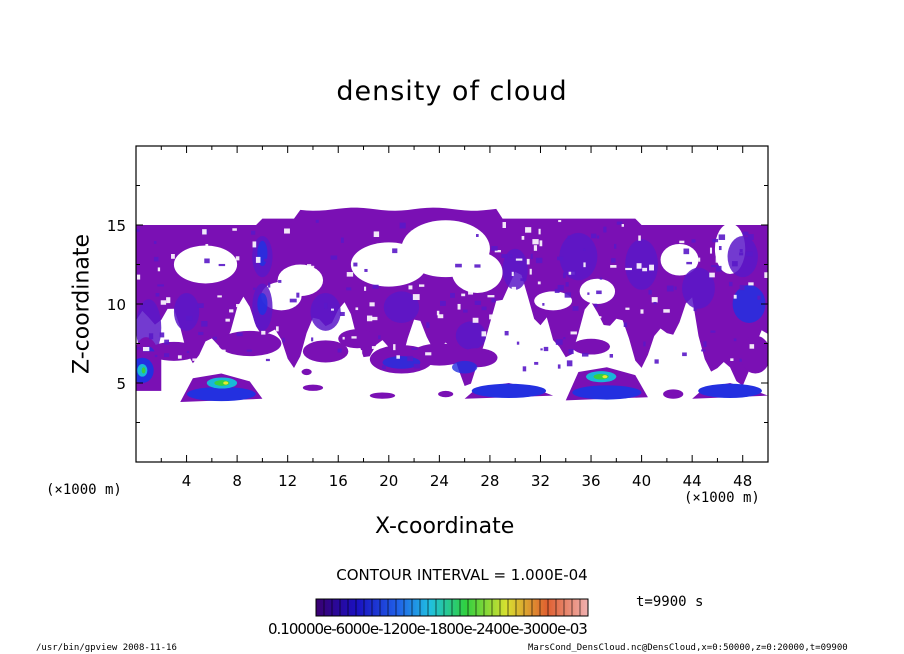 This screenshot has width=904, height=654. What do you see at coordinates (742, 481) in the screenshot?
I see `x-tick-label: 48` at bounding box center [742, 481].